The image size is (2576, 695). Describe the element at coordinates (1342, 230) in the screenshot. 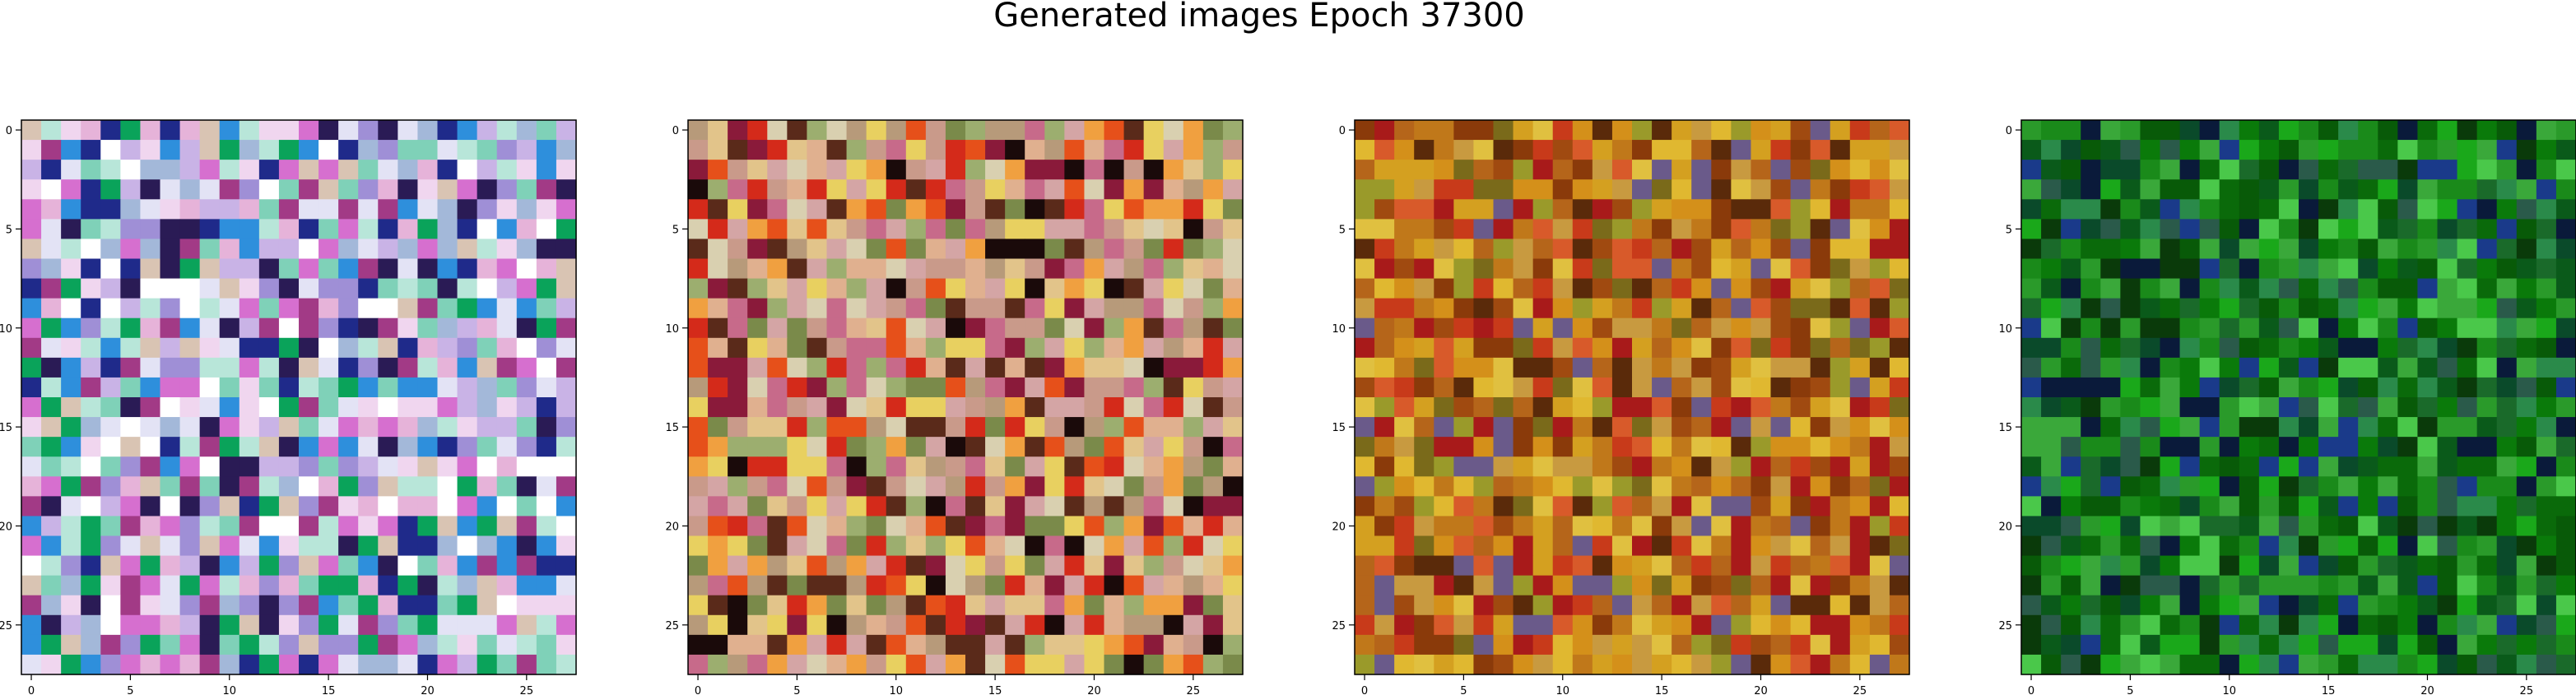

I see `y-tick-label: 5` at that location.